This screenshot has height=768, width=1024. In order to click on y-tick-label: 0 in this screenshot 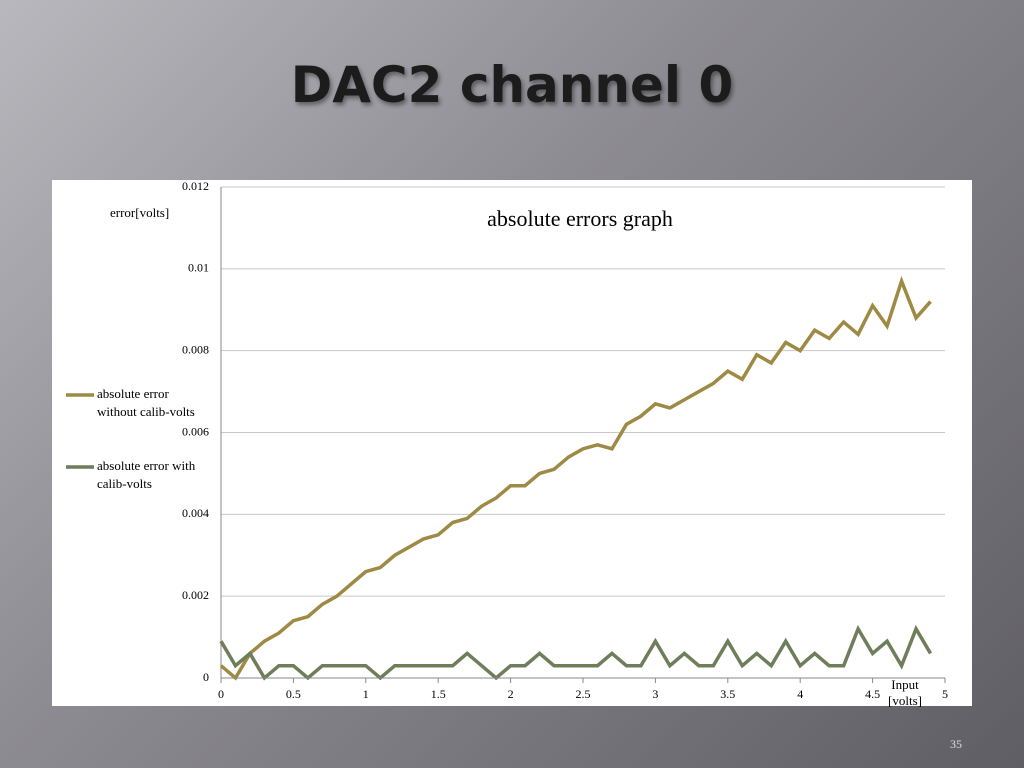, I will do `click(206, 677)`.